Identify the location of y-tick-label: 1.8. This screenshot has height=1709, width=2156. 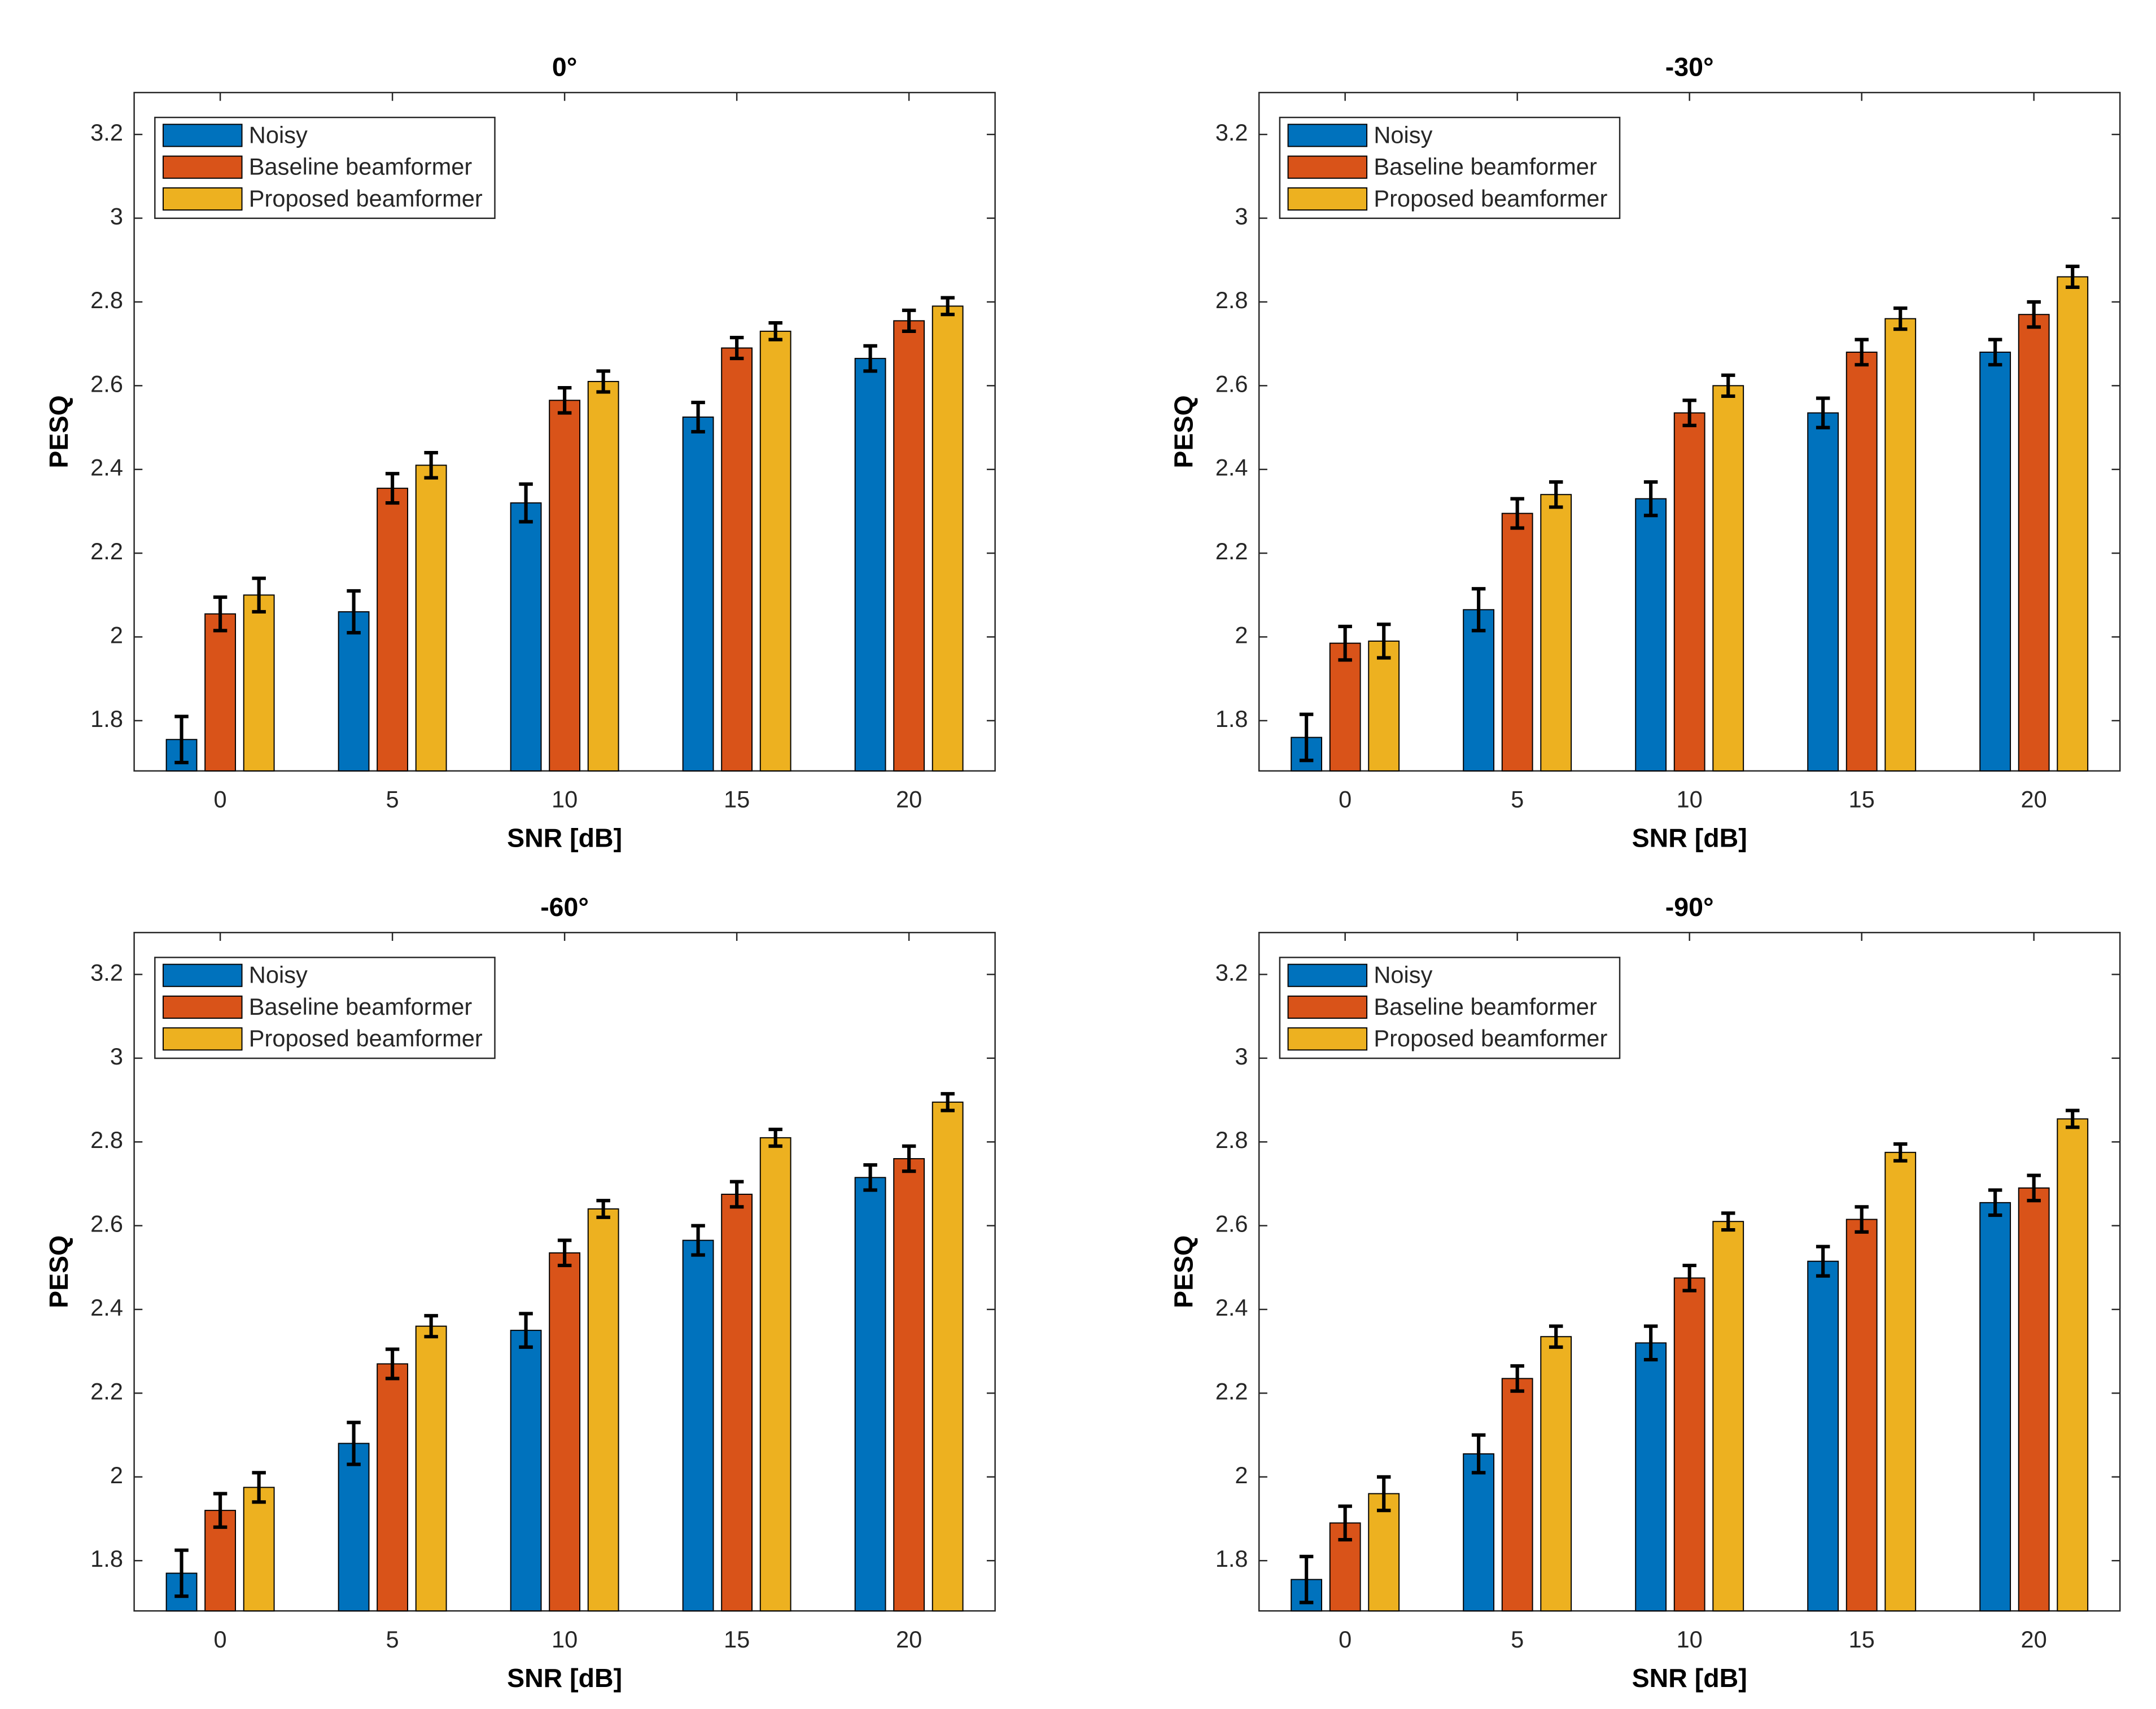
(1231, 718).